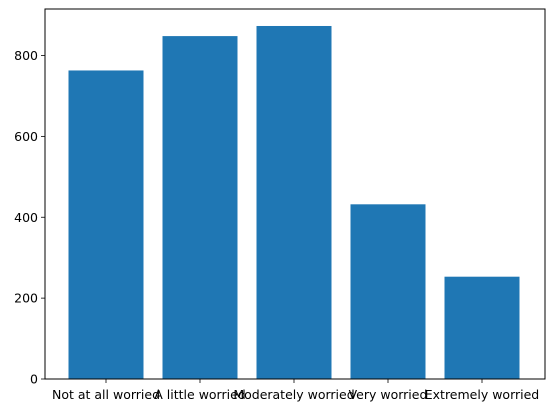 The image size is (555, 413). I want to click on x-tick-label: Moderately worried, so click(293, 394).